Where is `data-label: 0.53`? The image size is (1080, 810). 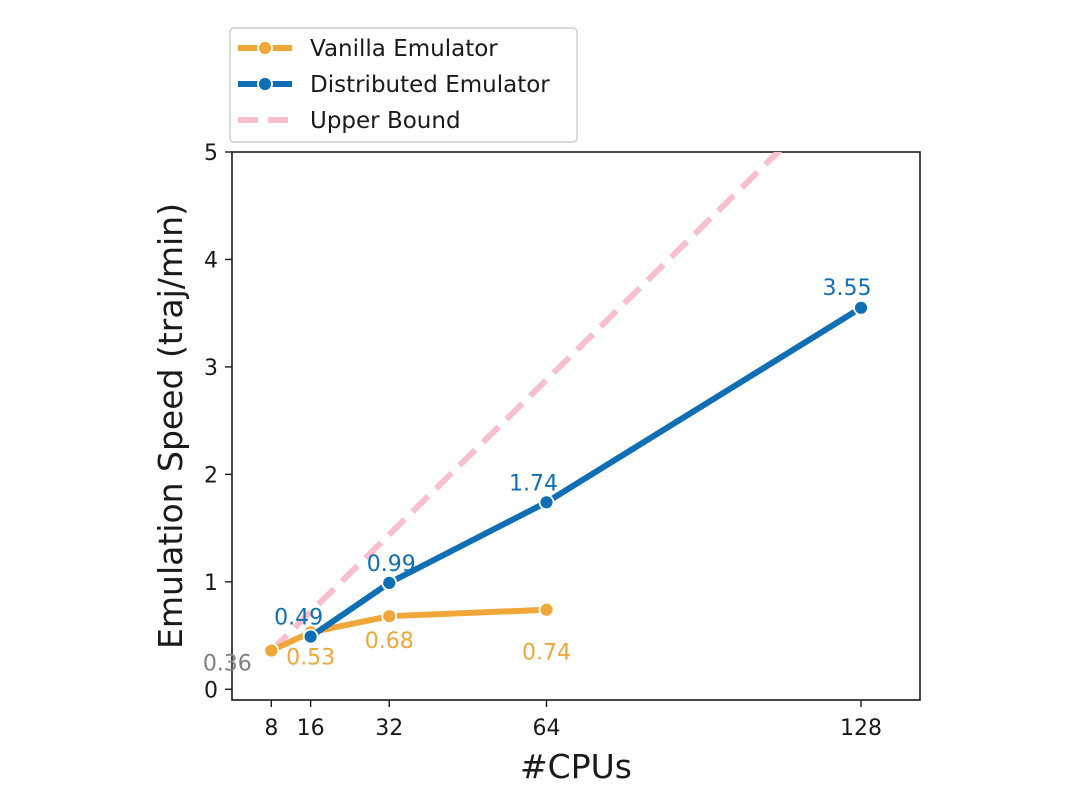 data-label: 0.53 is located at coordinates (310, 657).